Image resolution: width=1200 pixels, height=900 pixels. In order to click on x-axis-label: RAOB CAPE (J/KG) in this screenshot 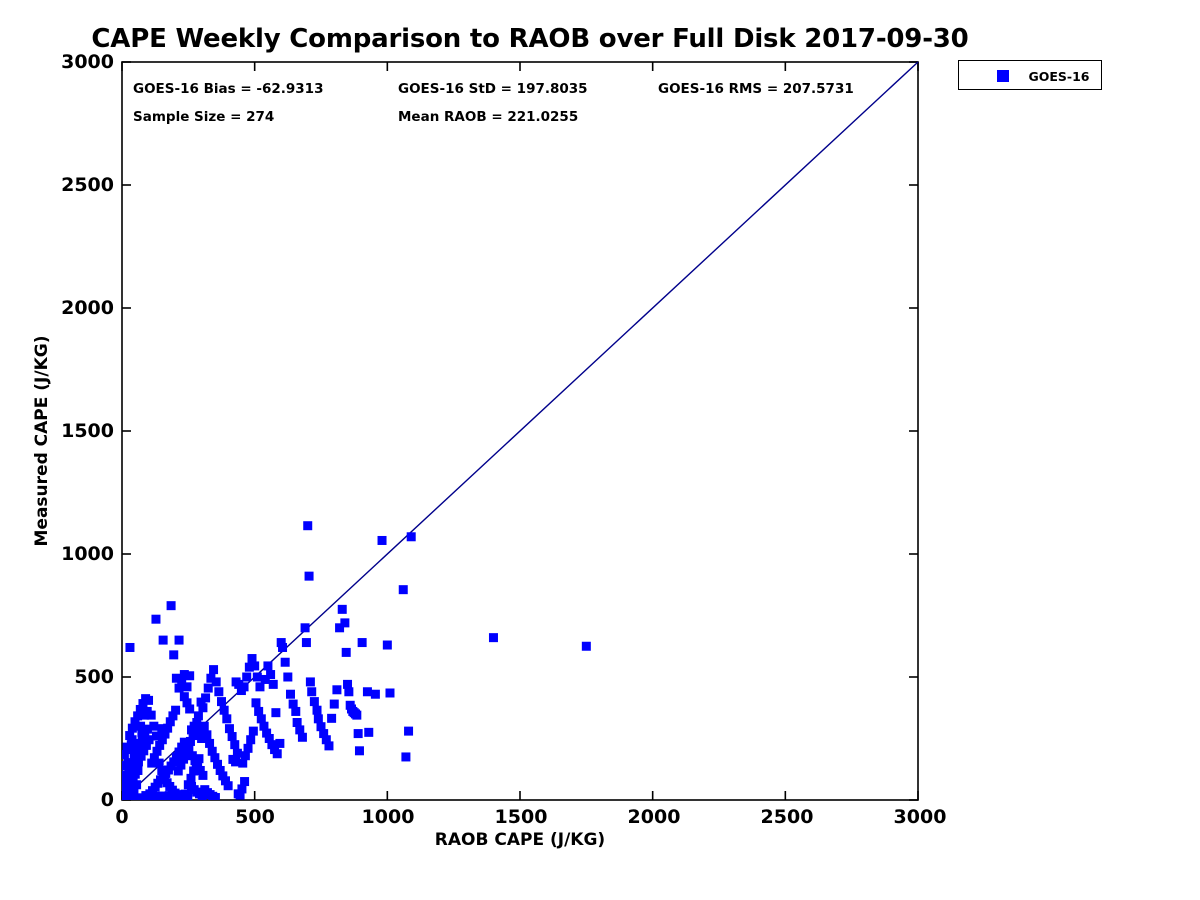, I will do `click(520, 840)`.